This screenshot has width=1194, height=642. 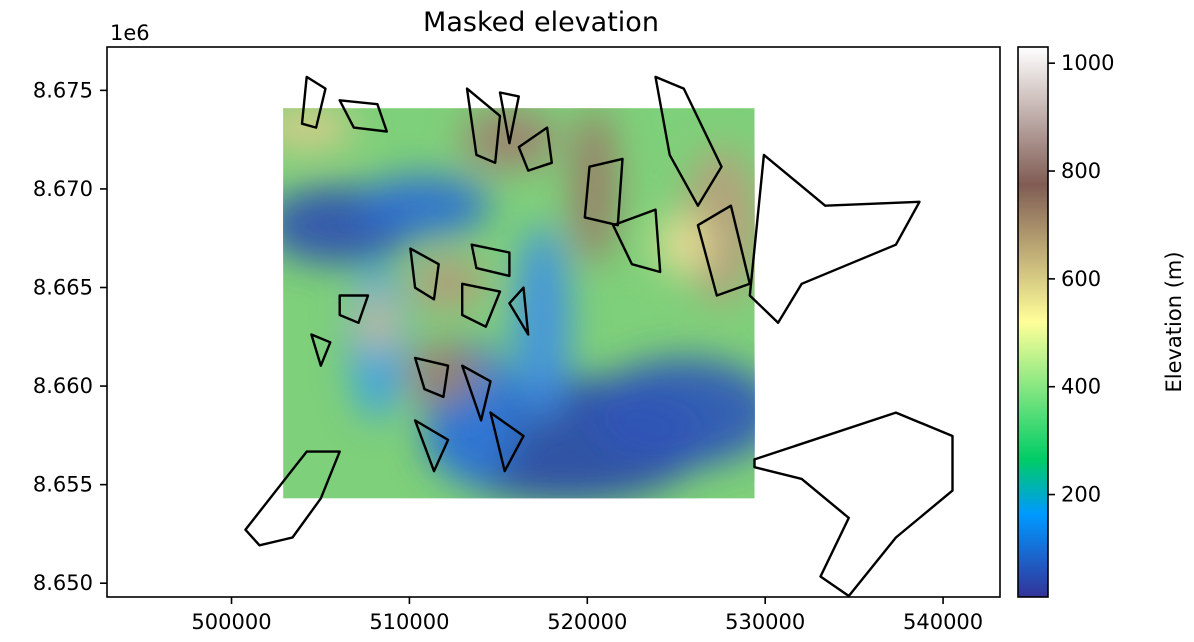 I want to click on y-tick-label-8675000: 8.675, so click(x=63, y=90).